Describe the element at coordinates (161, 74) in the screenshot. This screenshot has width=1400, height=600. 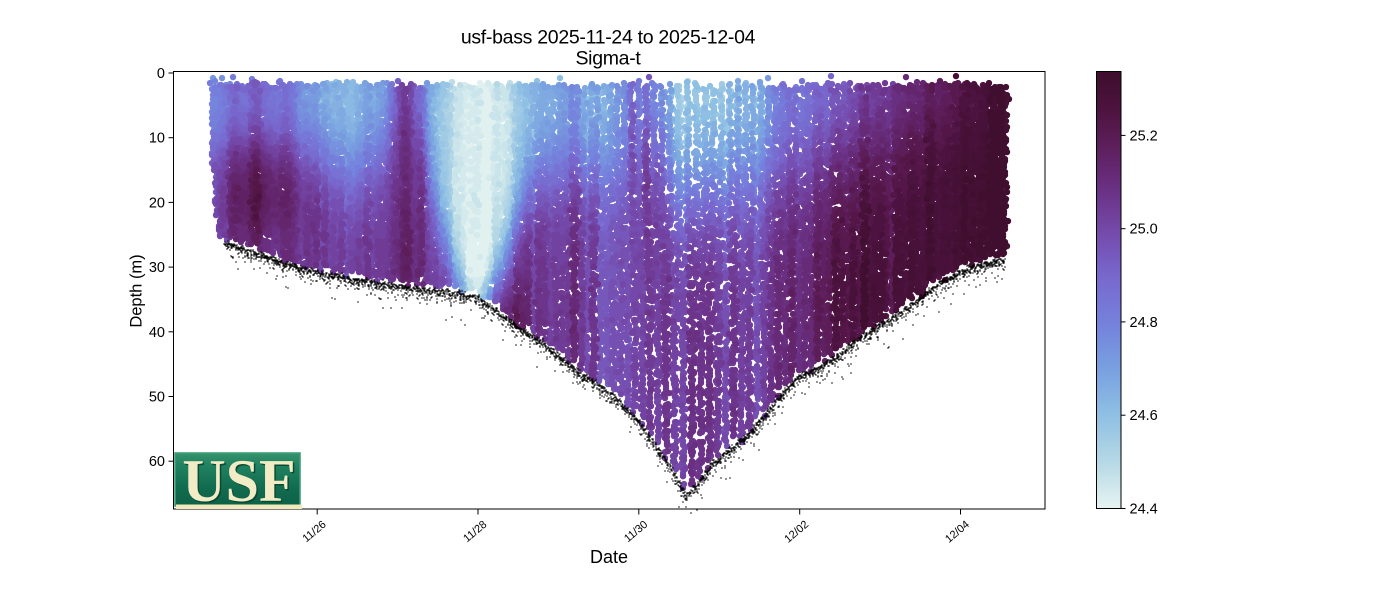
I see `svg-text: 0` at that location.